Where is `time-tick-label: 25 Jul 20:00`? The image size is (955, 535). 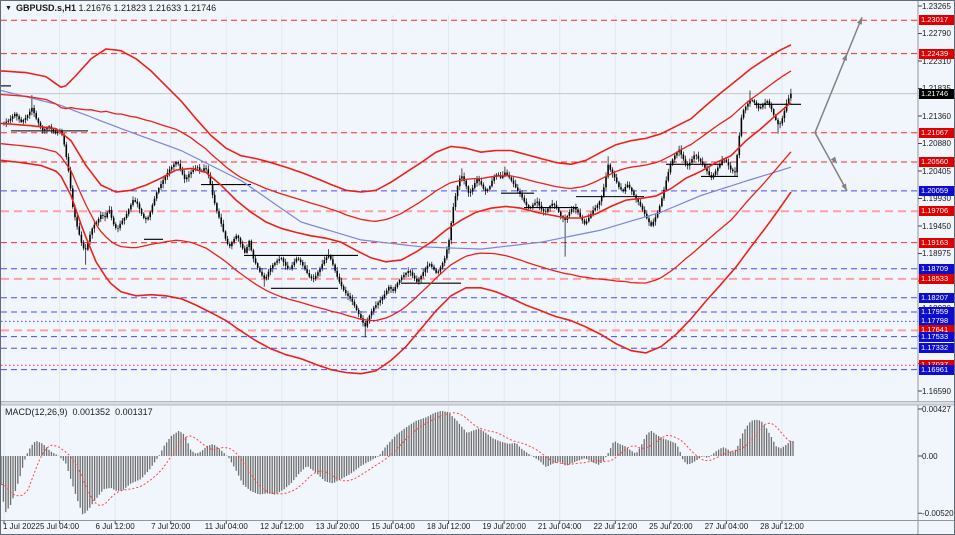
time-tick-label: 25 Jul 20:00 is located at coordinates (671, 526).